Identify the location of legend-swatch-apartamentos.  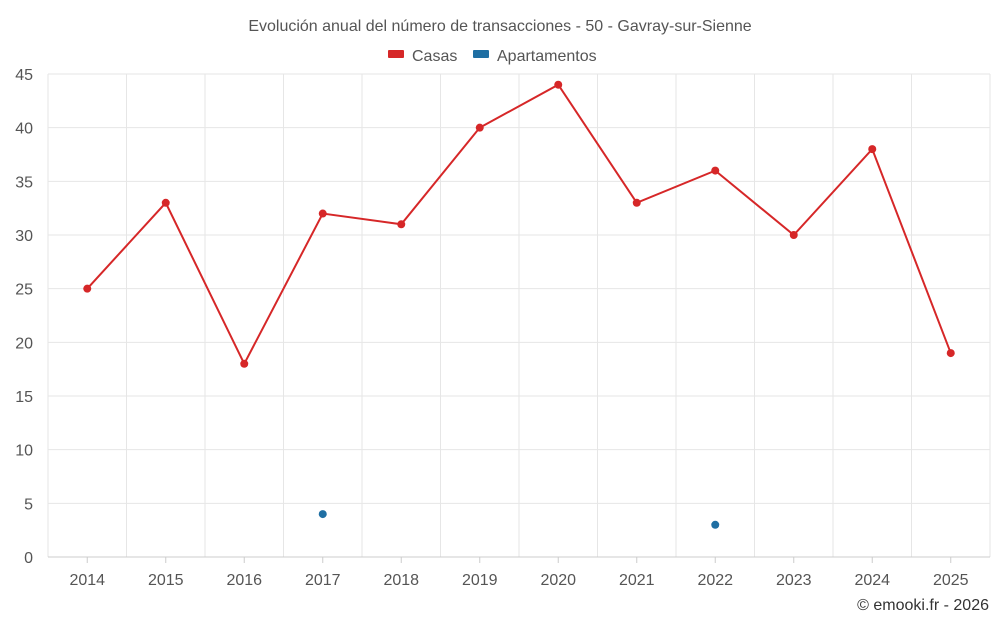
(481, 54).